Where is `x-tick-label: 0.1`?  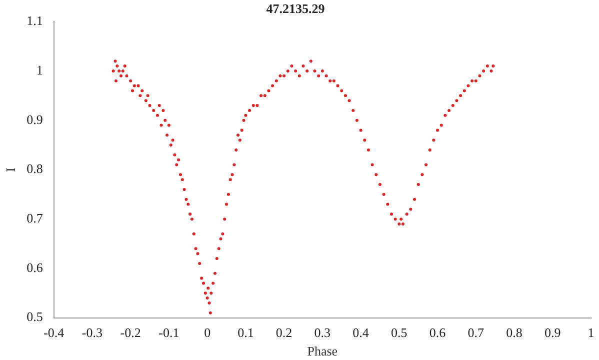 x-tick-label: 0.1 is located at coordinates (246, 332).